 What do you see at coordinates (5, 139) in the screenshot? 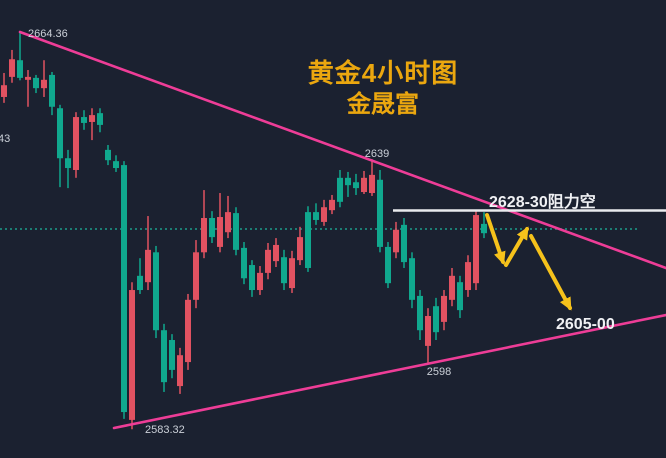
I see `price-label: 43` at bounding box center [5, 139].